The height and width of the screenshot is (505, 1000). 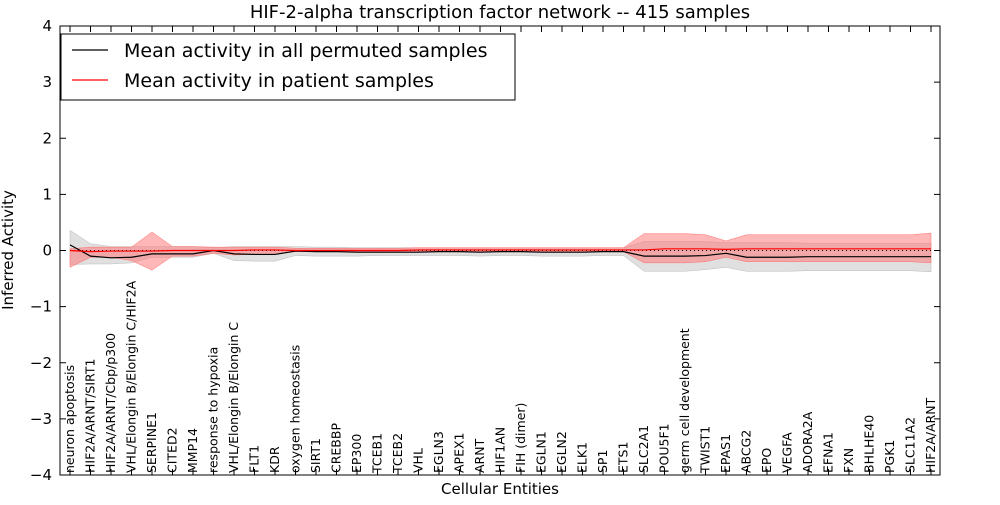 What do you see at coordinates (889, 456) in the screenshot?
I see `x-tick-label: PGK1` at bounding box center [889, 456].